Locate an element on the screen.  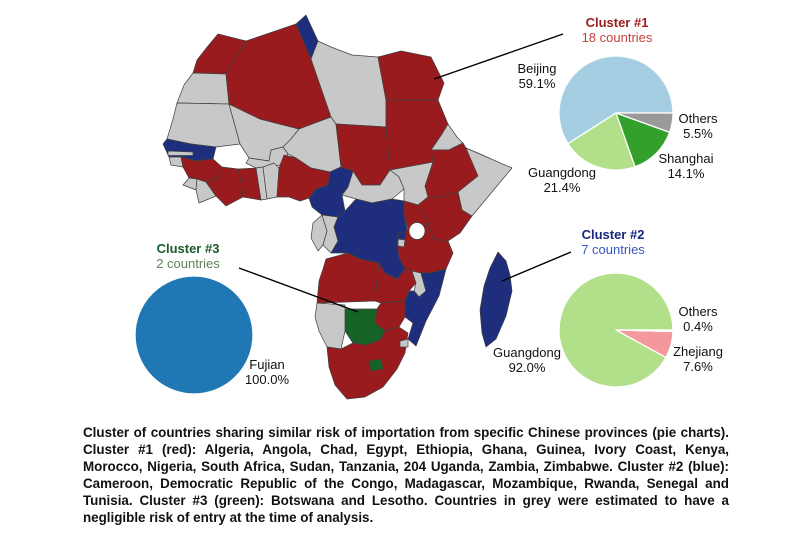
pie-slice-fujian is located at coordinates (194, 335).